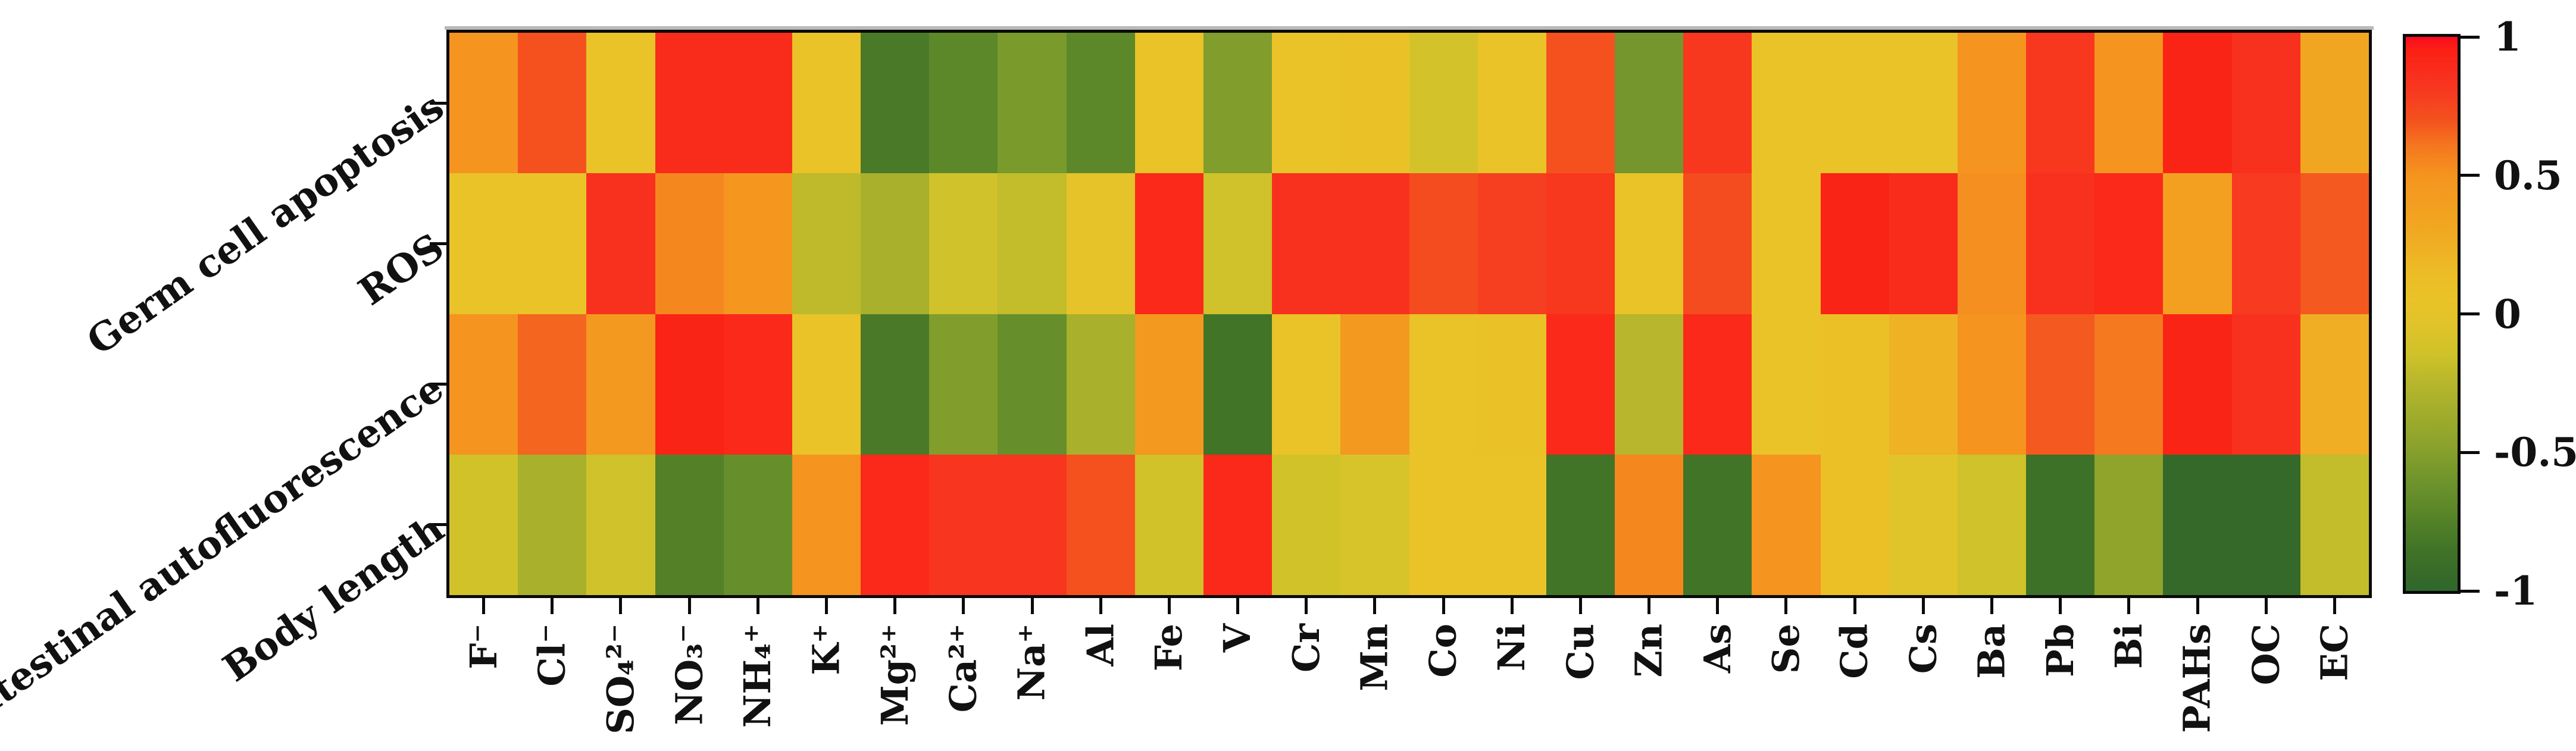 This screenshot has height=751, width=2576. What do you see at coordinates (552, 655) in the screenshot?
I see `x-axis-label: Cl⁻` at bounding box center [552, 655].